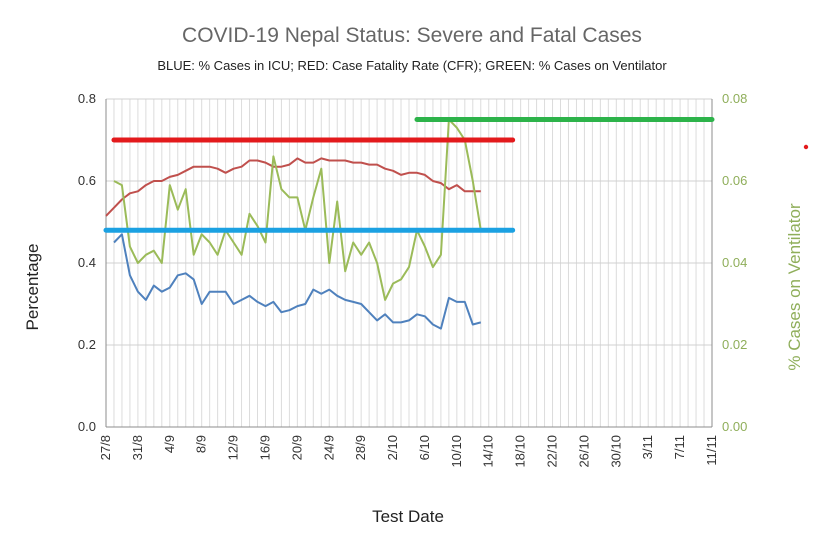 The image size is (823, 551). Describe the element at coordinates (794, 287) in the screenshot. I see `y2-axis-title: % Cases on Ventilator` at that location.